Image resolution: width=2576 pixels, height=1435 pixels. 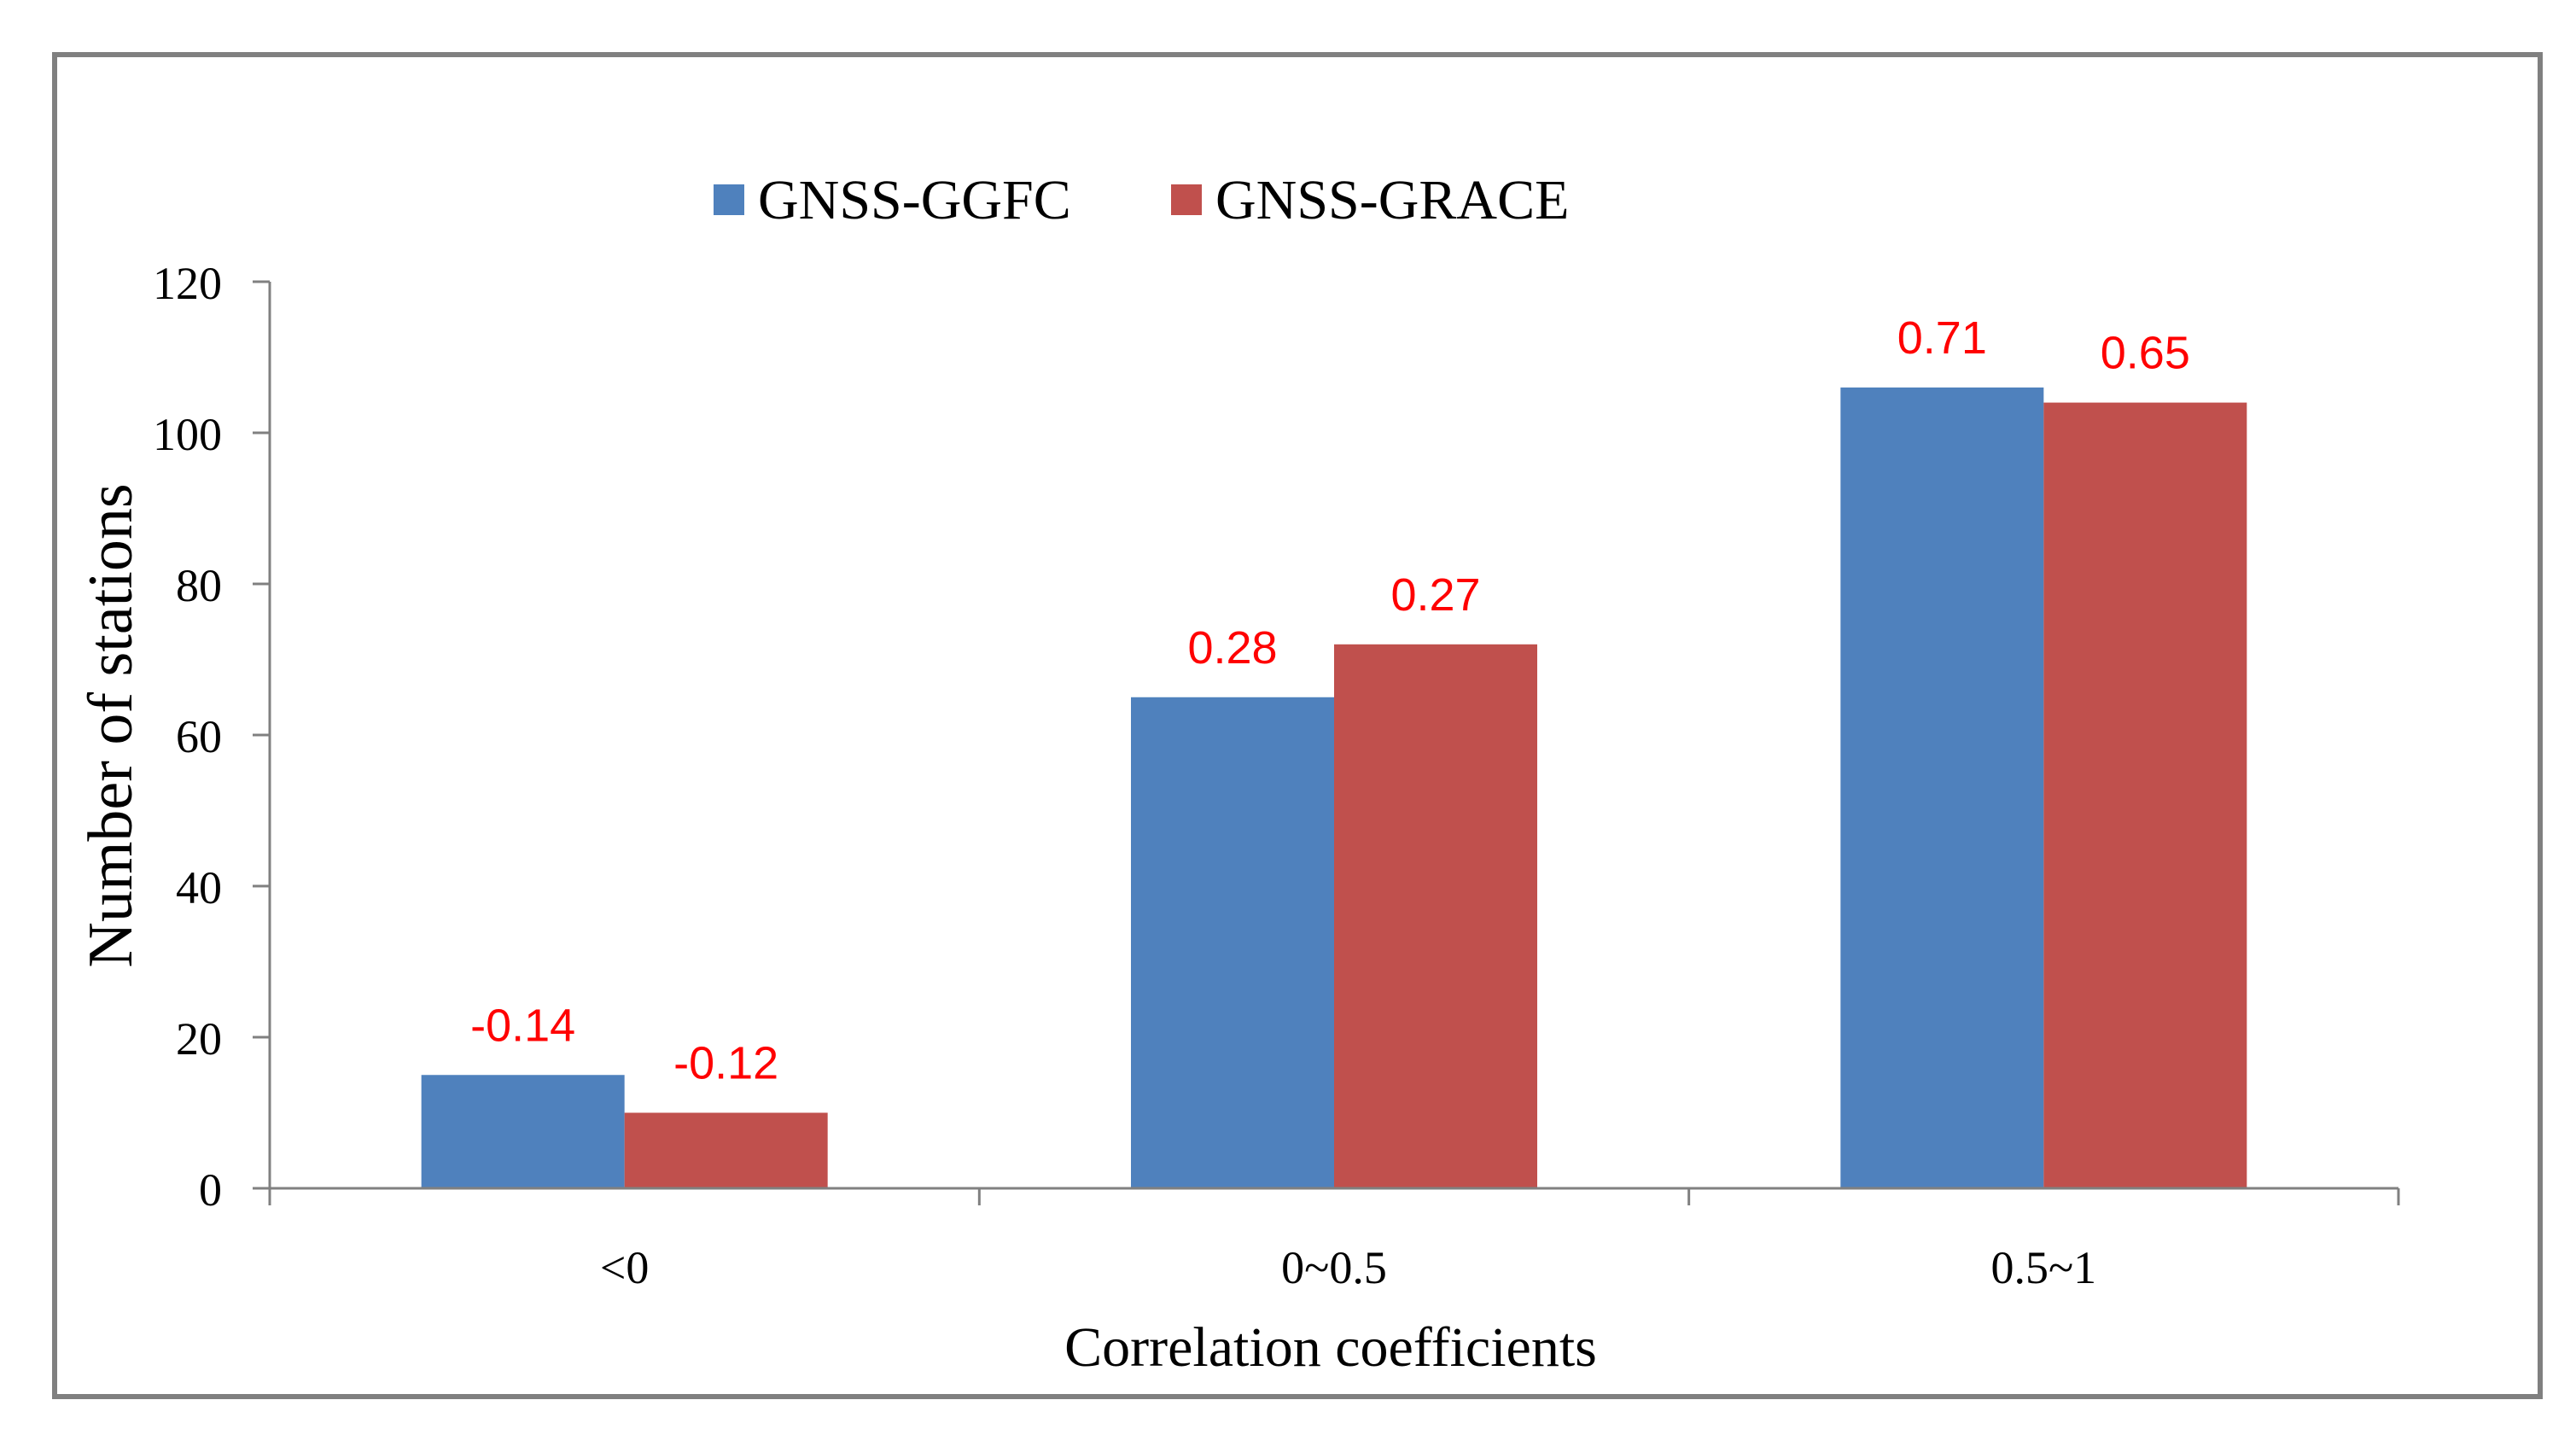 What do you see at coordinates (199, 1039) in the screenshot?
I see `y-tick-label-1: 20` at bounding box center [199, 1039].